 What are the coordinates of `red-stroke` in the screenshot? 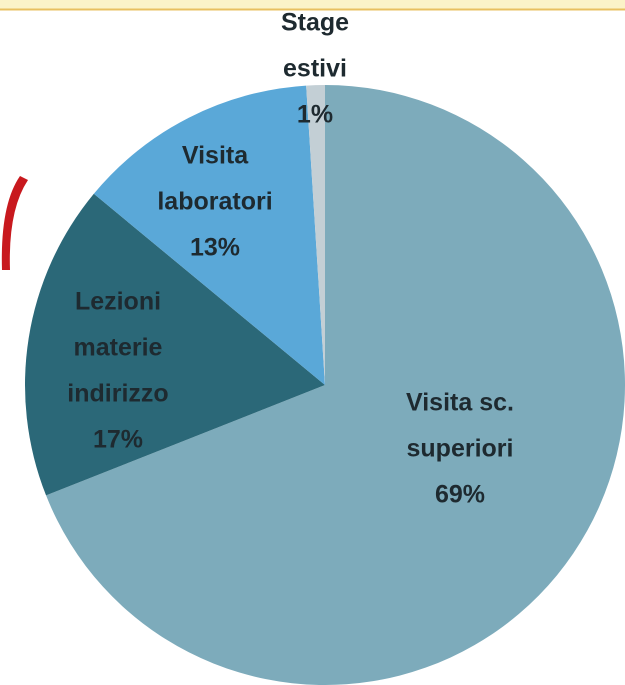 It's located at (14, 223).